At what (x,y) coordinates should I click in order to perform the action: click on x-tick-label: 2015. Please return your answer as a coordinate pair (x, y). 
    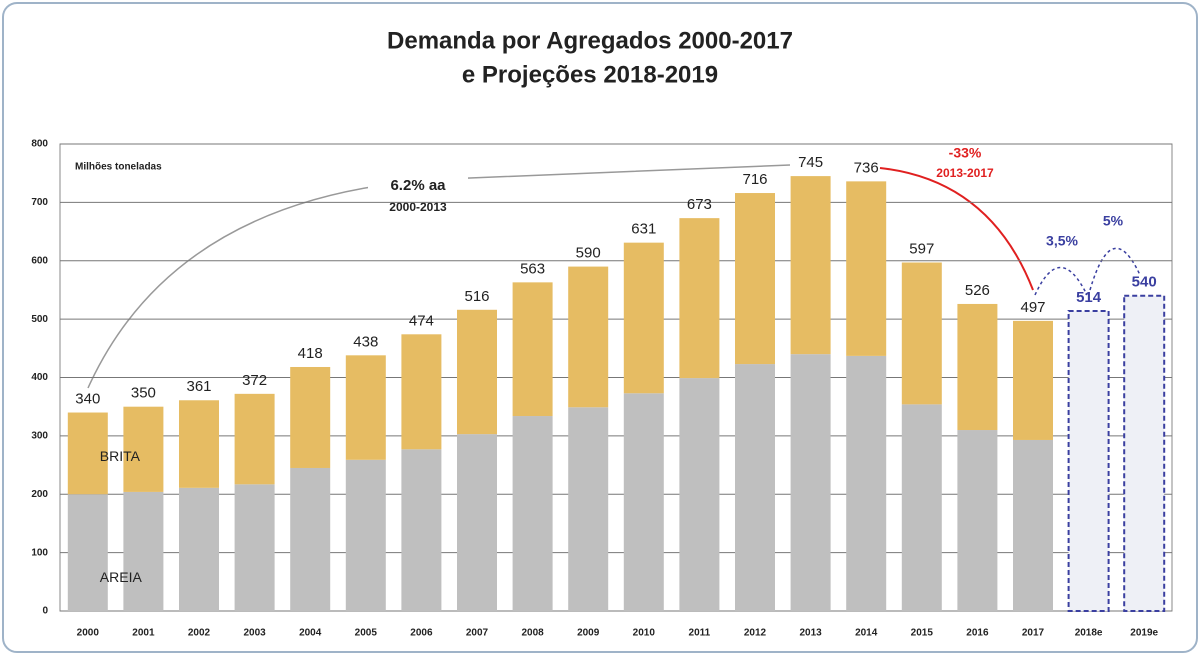
    Looking at the image, I should click on (922, 633).